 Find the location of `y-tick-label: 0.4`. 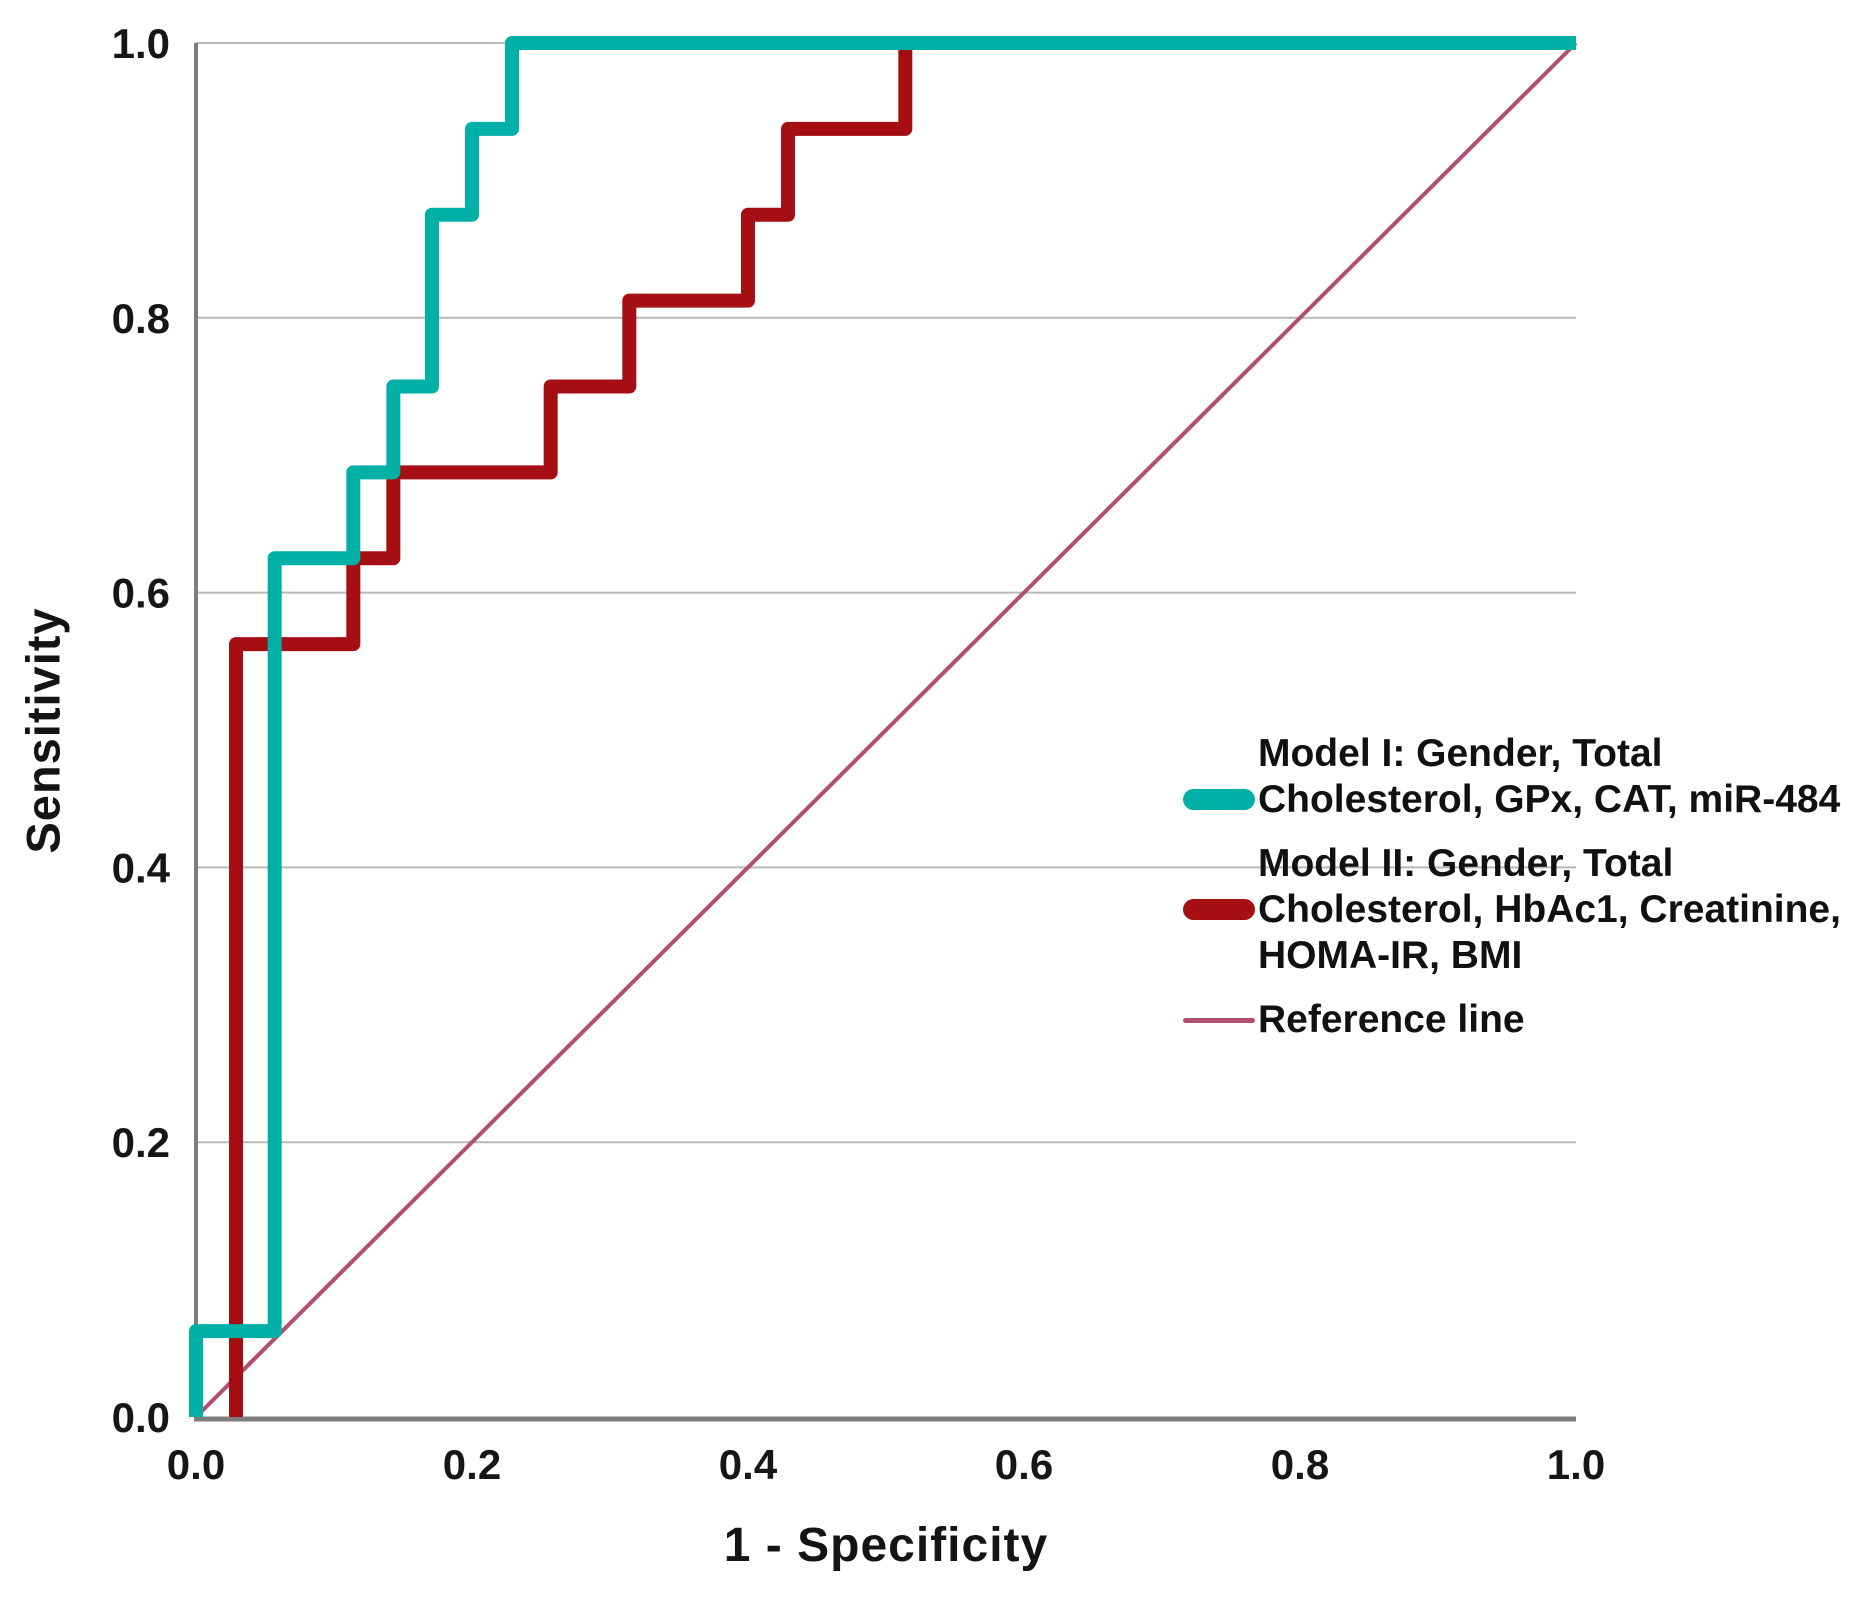

y-tick-label: 0.4 is located at coordinates (141, 867).